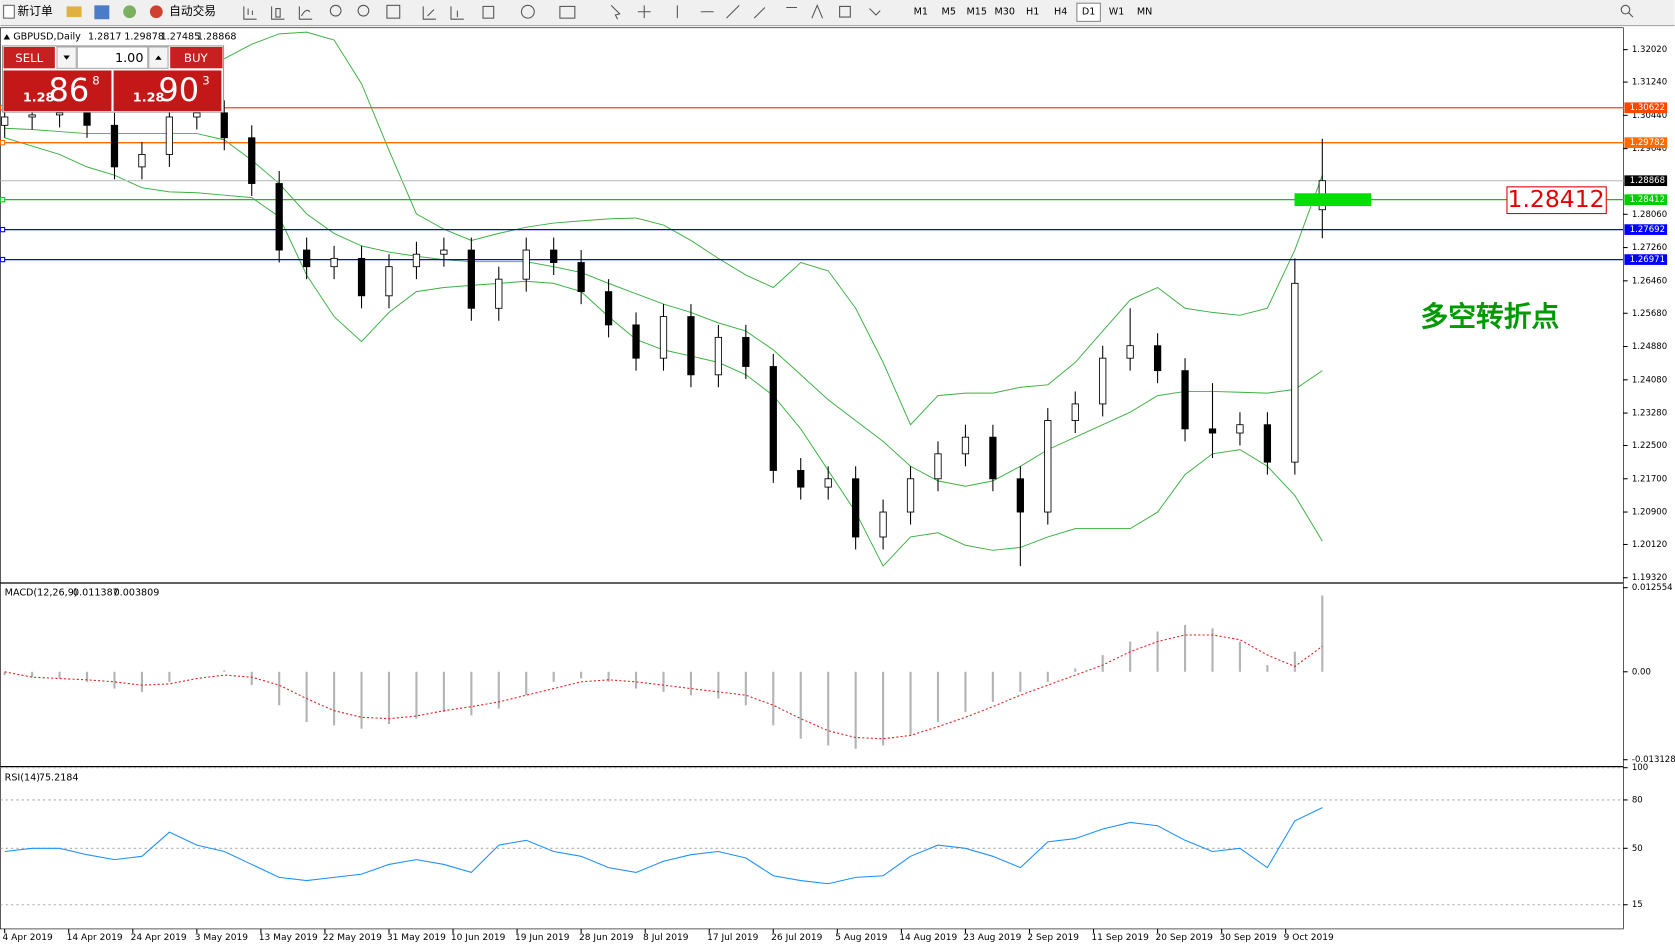 This screenshot has width=1675, height=950. I want to click on y-tick-label: 0.00, so click(1641, 672).